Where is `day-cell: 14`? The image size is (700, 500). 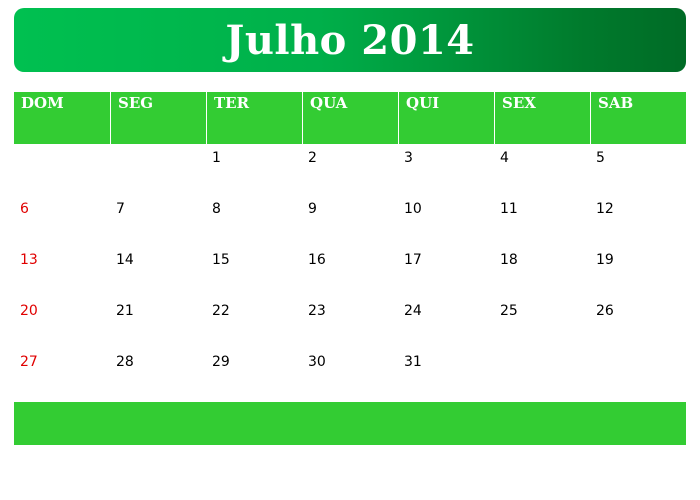
day-cell: 14 is located at coordinates (125, 260).